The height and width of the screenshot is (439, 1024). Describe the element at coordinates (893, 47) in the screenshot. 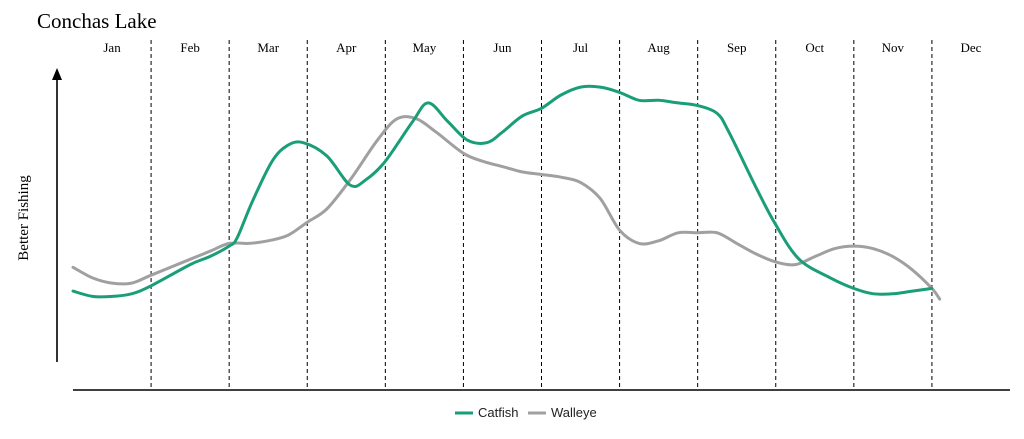

I see `month-label-nov: Nov` at that location.